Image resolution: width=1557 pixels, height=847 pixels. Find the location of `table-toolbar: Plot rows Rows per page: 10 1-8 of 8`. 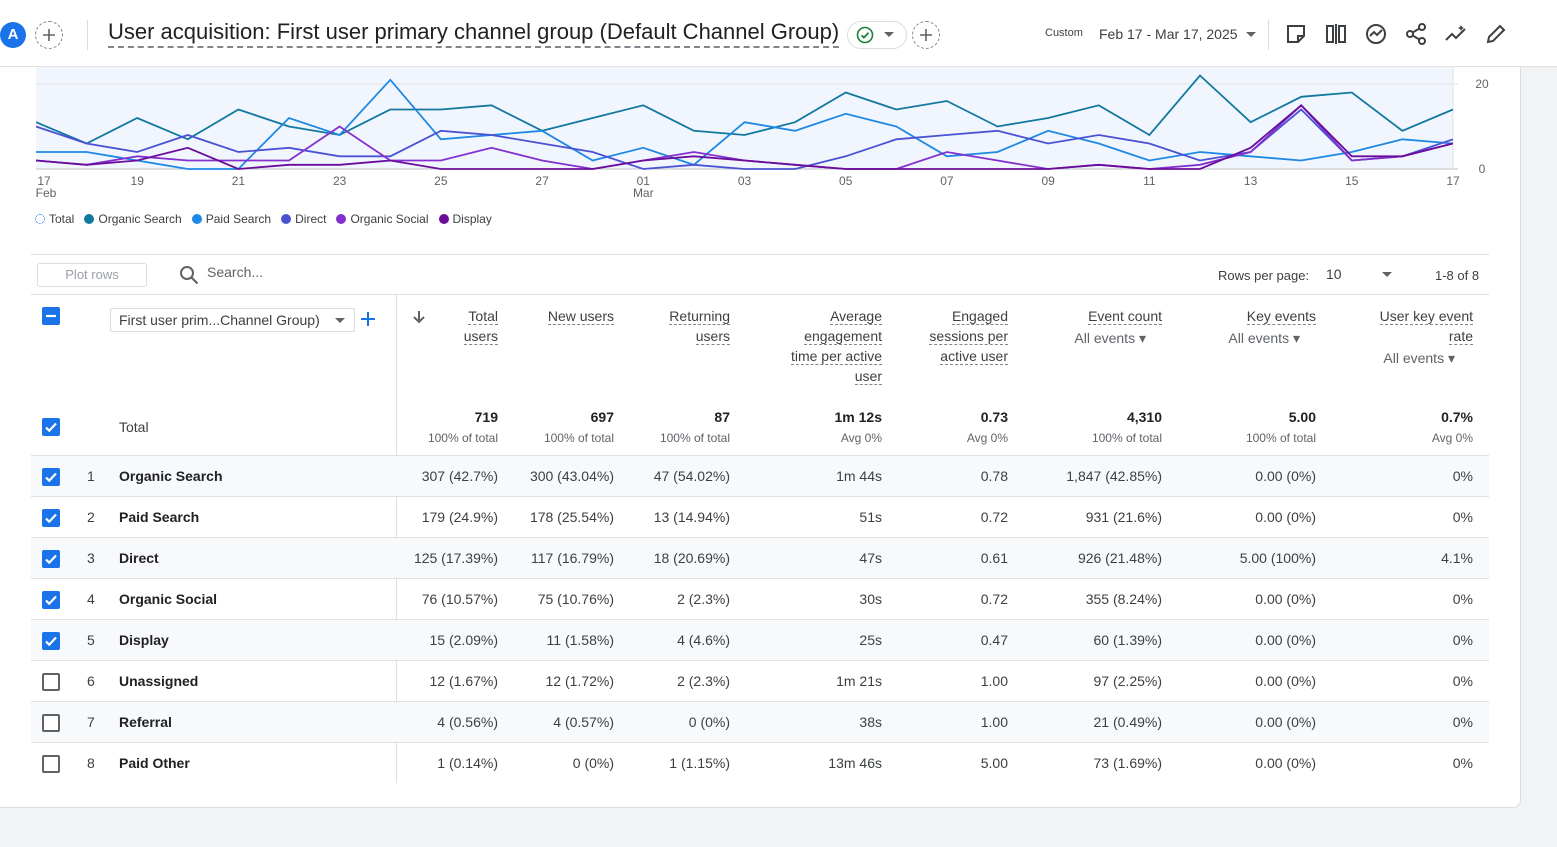

table-toolbar: Plot rows Rows per page: 10 1-8 of 8 is located at coordinates (760, 274).